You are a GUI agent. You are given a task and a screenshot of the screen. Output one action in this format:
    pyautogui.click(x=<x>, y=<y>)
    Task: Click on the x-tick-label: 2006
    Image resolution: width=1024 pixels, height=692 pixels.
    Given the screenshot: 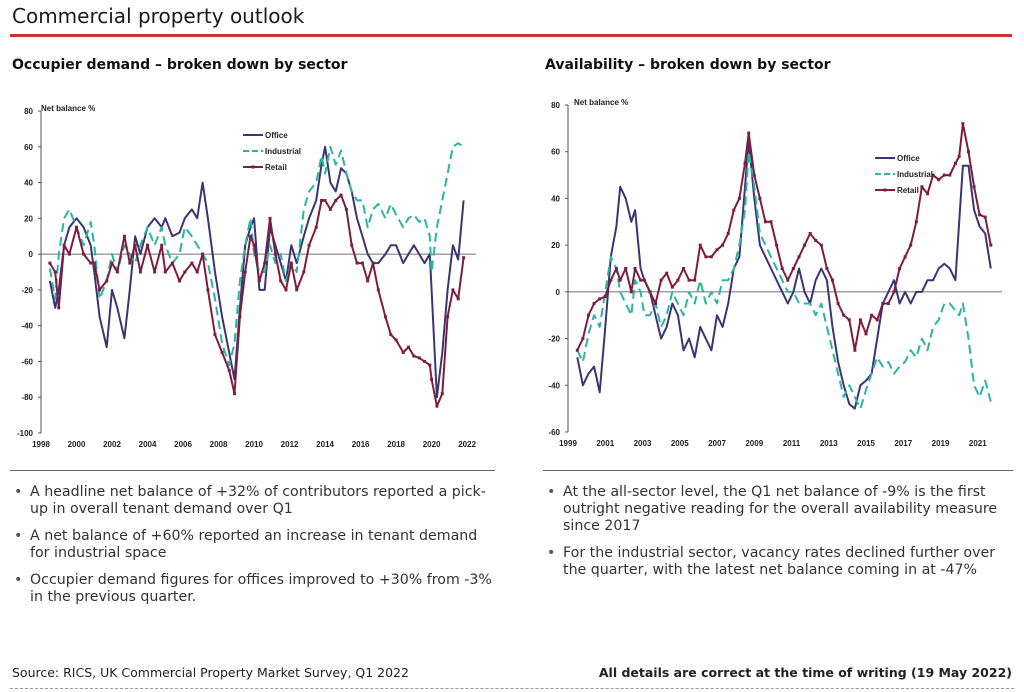 What is the action you would take?
    pyautogui.click(x=183, y=444)
    